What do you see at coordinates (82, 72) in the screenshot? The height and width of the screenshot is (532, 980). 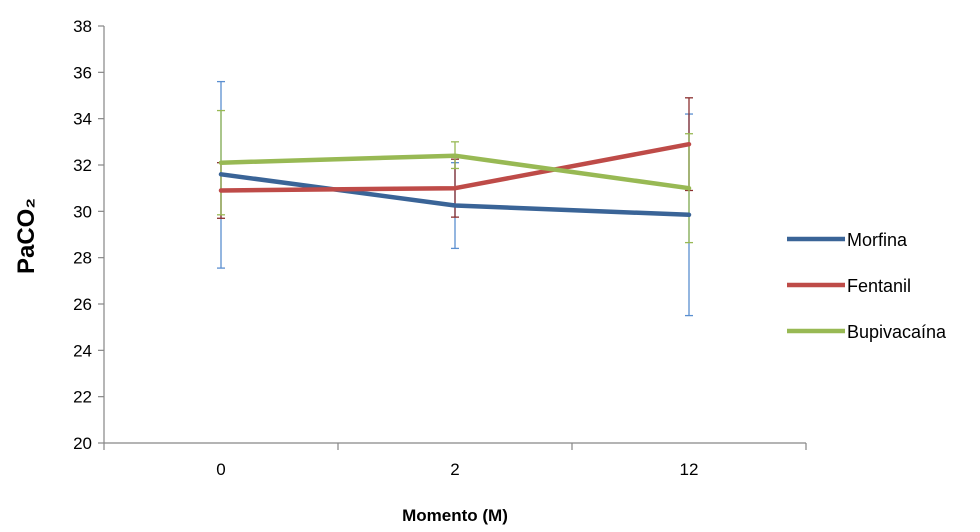 I see `y-tick-label: 36` at bounding box center [82, 72].